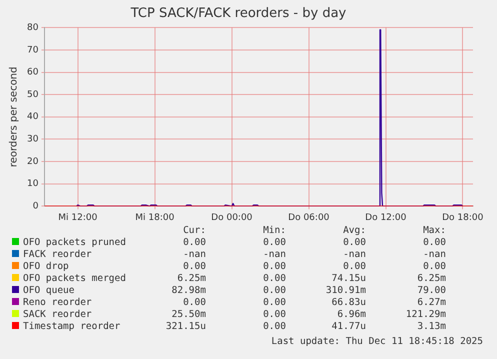 Image resolution: width=497 pixels, height=359 pixels. I want to click on text: 121.29m, so click(425, 315).